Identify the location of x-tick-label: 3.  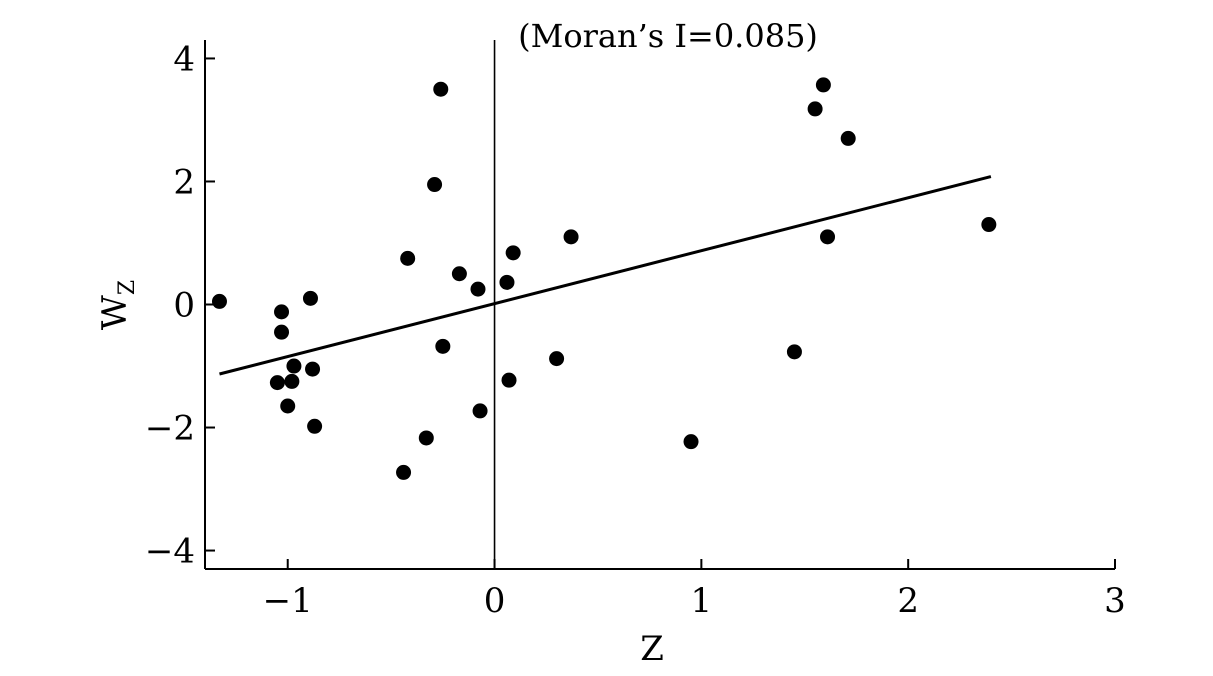
(1115, 601).